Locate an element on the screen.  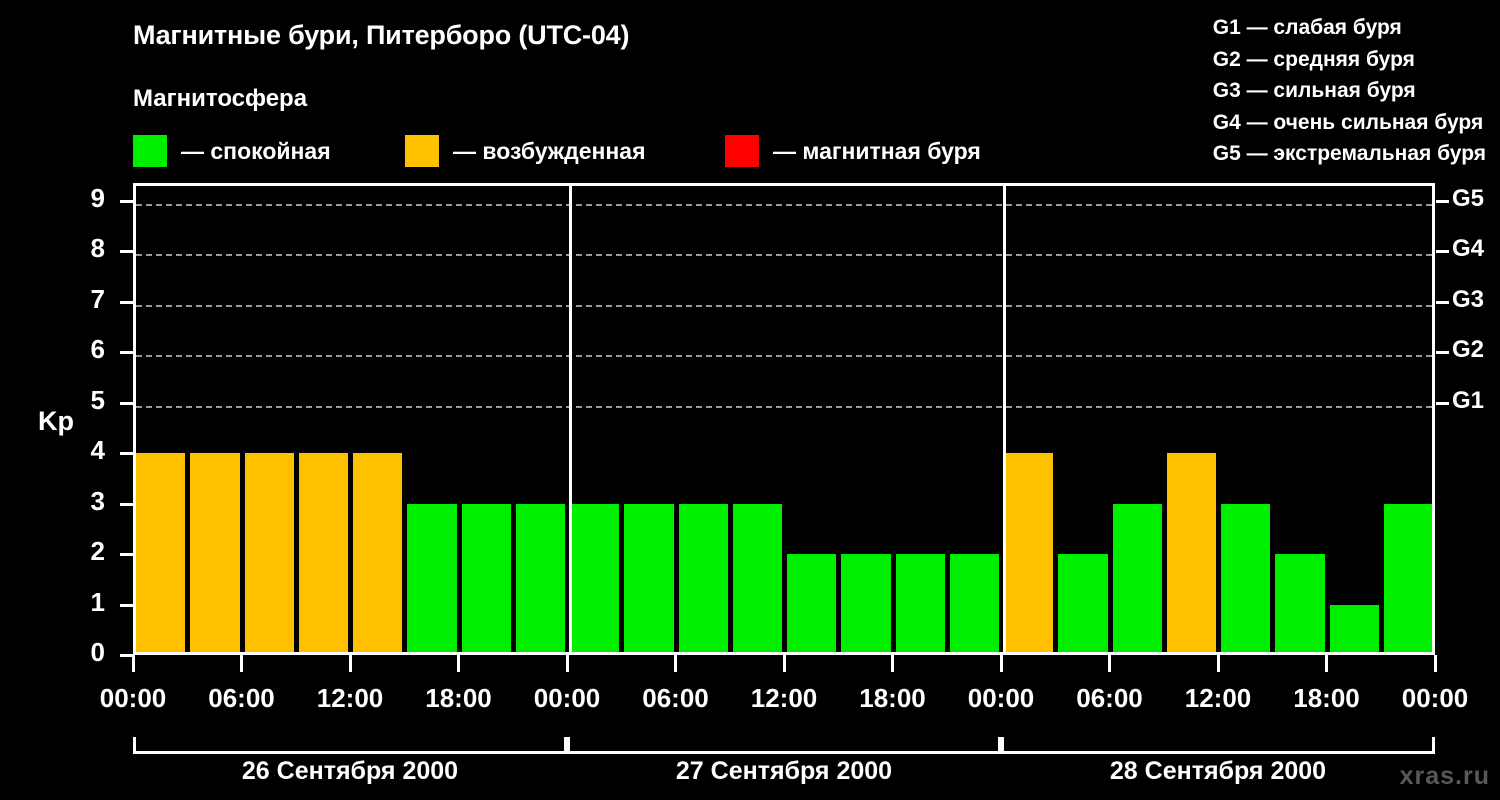
x-tick-label-12: 00:00 is located at coordinates (1435, 698).